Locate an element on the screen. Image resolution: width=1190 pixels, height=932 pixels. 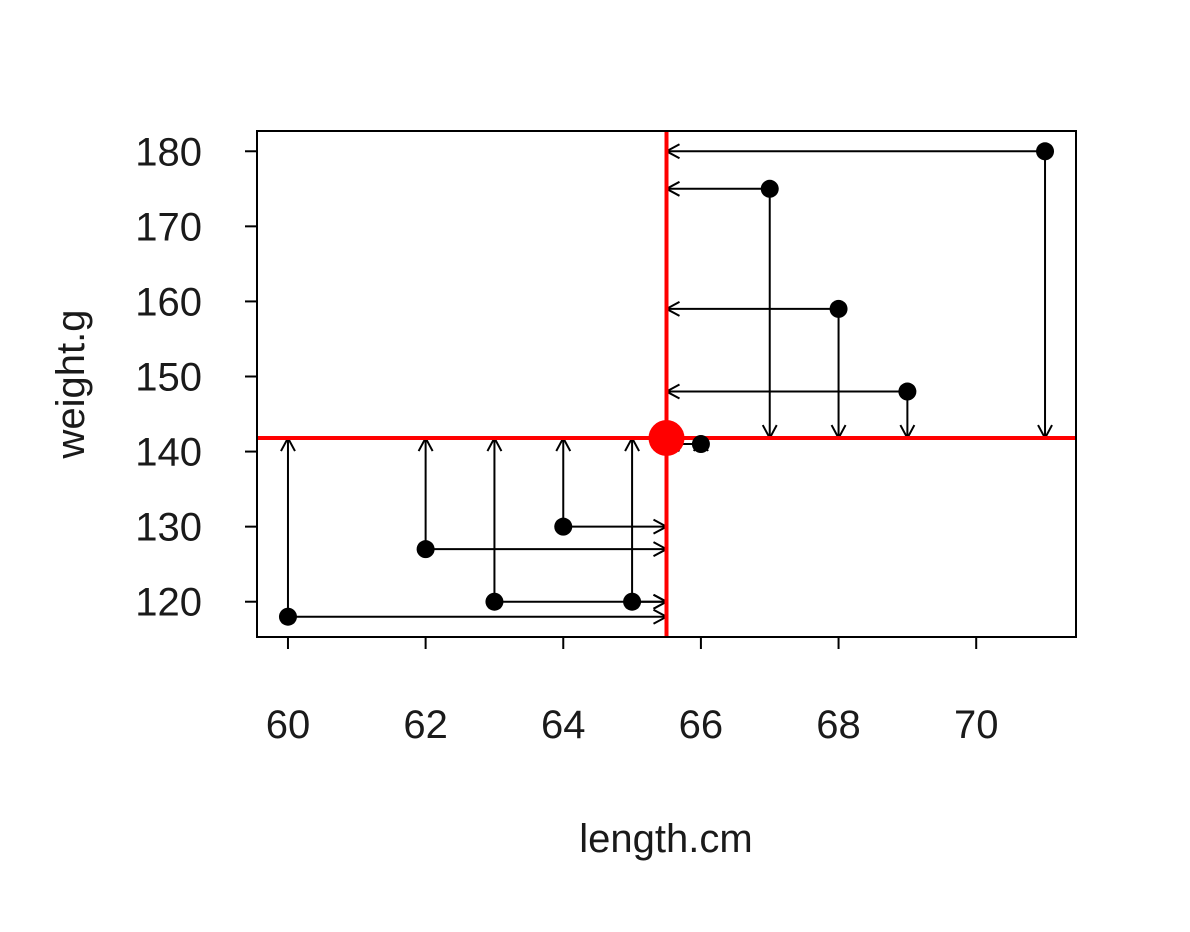
y-tick-label: 150 is located at coordinates (168, 377).